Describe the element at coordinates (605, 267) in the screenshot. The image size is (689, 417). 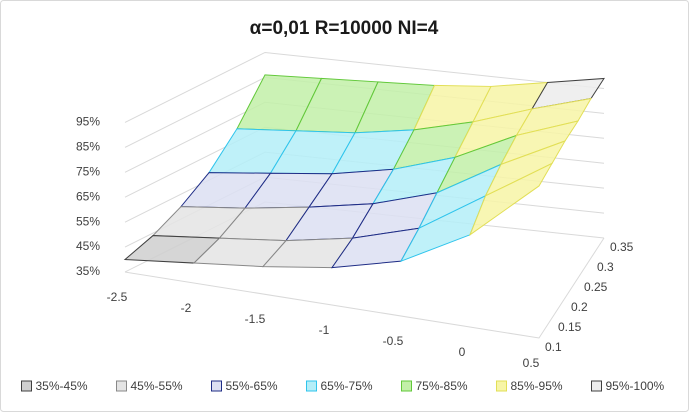
I see `depth-tick-label: 0.3` at that location.